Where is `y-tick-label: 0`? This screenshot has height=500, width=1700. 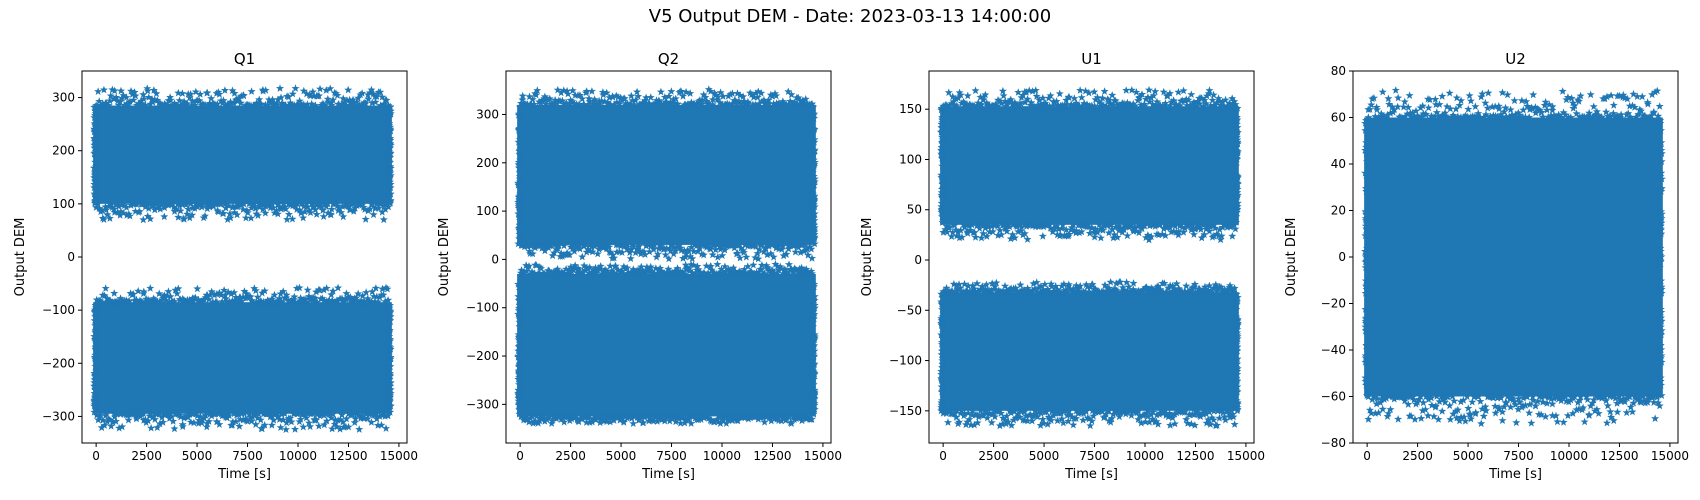 y-tick-label: 0 is located at coordinates (71, 257).